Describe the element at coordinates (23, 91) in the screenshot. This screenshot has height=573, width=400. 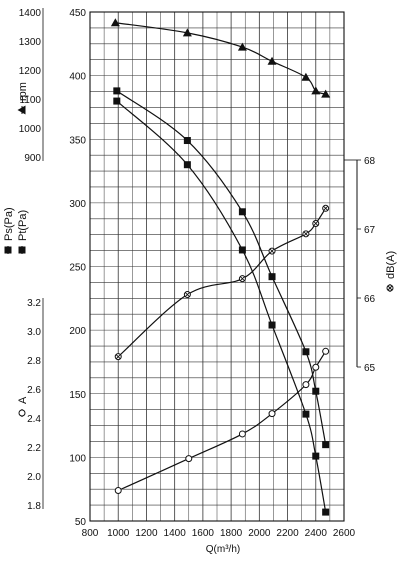
I see `rpm-axis-label: rpm` at that location.